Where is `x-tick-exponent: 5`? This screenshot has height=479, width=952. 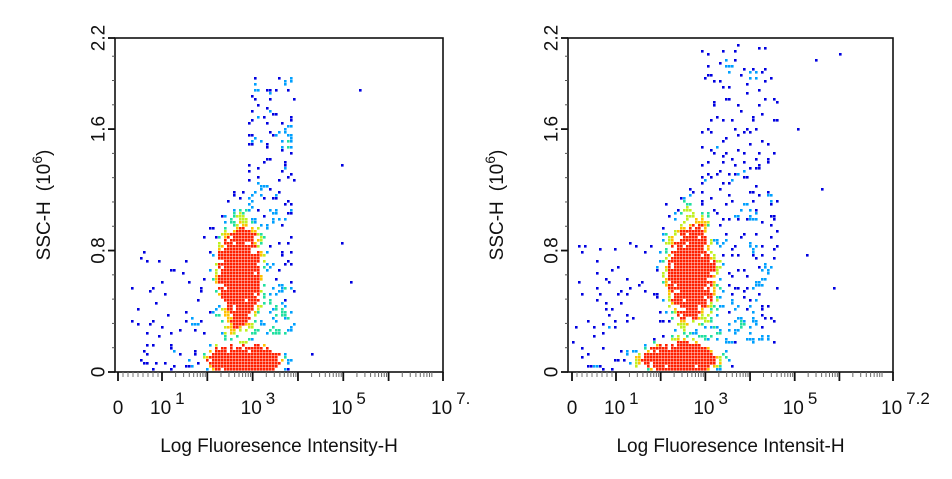
x-tick-exponent: 5 is located at coordinates (360, 398).